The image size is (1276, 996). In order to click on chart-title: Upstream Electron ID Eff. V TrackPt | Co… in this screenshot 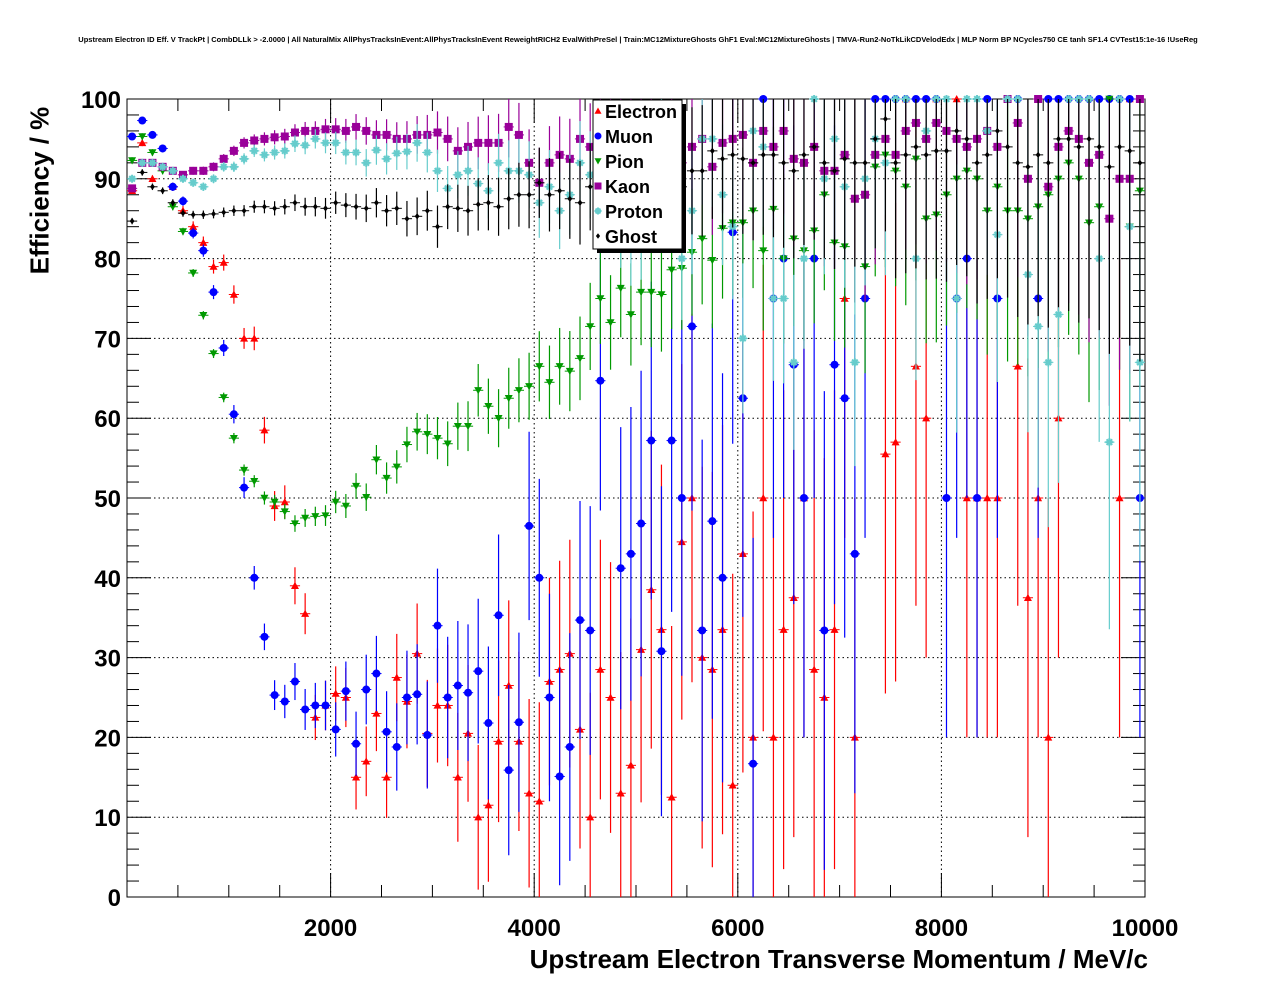, I will do `click(638, 39)`.